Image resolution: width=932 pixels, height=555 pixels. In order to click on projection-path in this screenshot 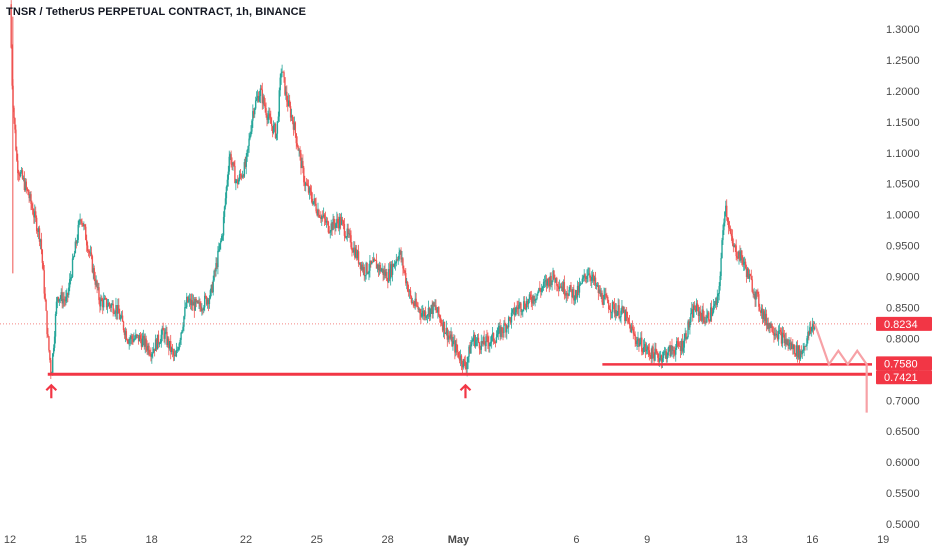, I will do `click(840, 368)`.